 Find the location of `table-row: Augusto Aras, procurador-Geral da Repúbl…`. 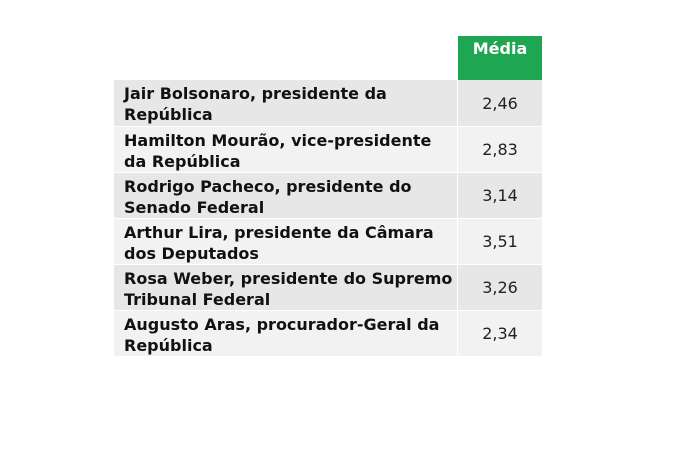

table-row: Augusto Aras, procurador-Geral da Repúbl… is located at coordinates (328, 333).